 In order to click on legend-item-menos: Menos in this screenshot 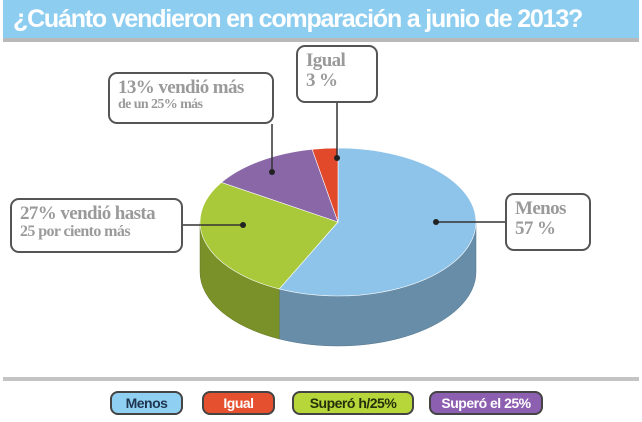, I will do `click(146, 403)`.